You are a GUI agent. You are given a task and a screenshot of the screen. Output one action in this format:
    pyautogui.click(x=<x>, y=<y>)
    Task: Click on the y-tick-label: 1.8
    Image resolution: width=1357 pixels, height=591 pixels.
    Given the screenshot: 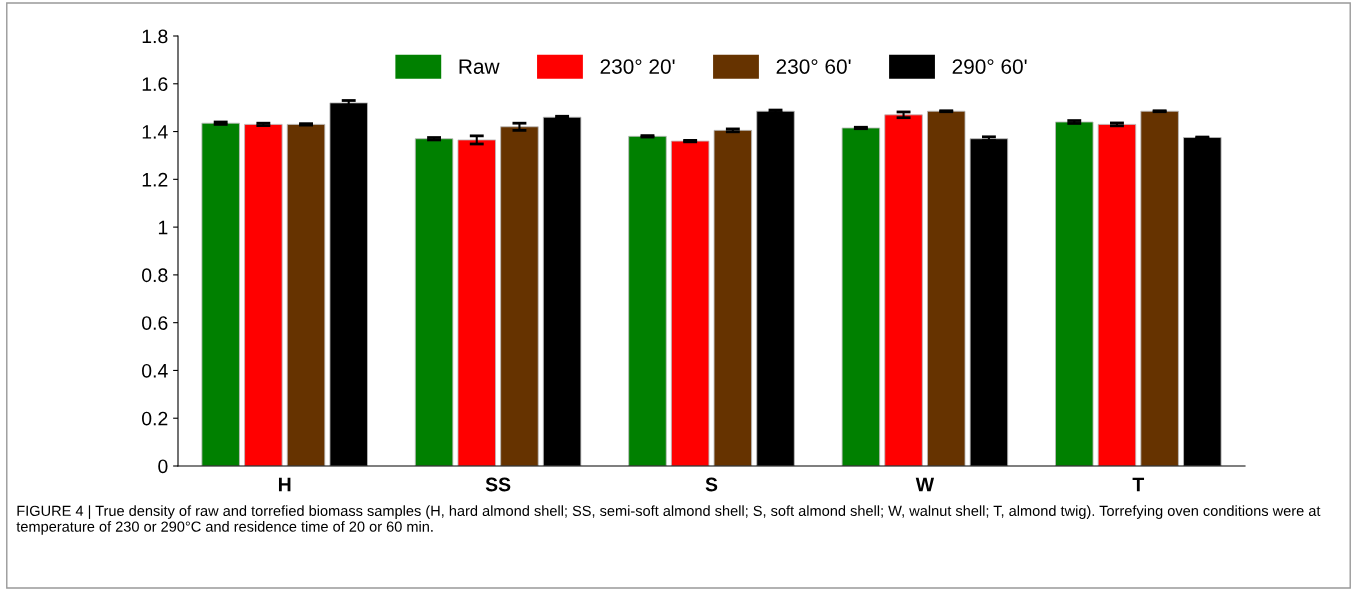 What is the action you would take?
    pyautogui.click(x=155, y=36)
    